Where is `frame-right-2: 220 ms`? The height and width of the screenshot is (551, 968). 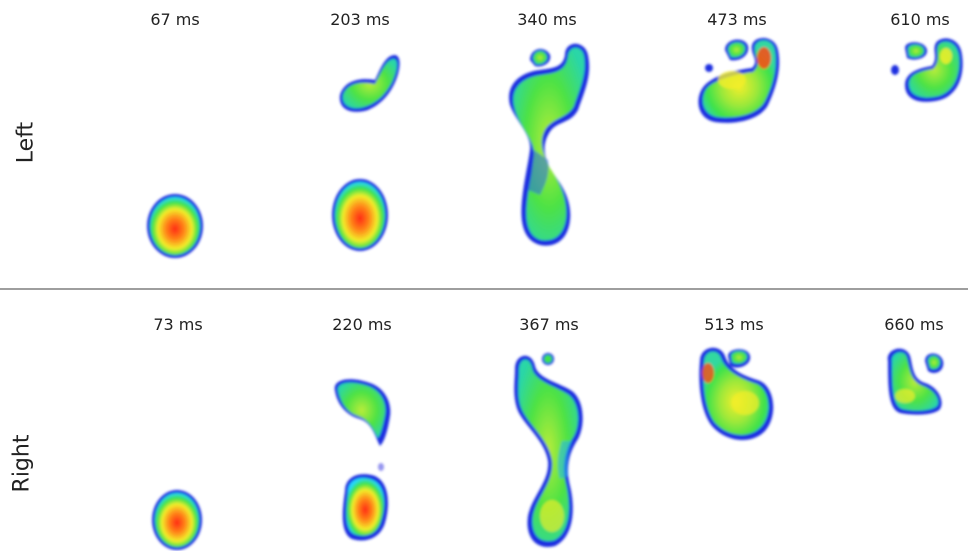 frame-right-2: 220 ms is located at coordinates (362, 421).